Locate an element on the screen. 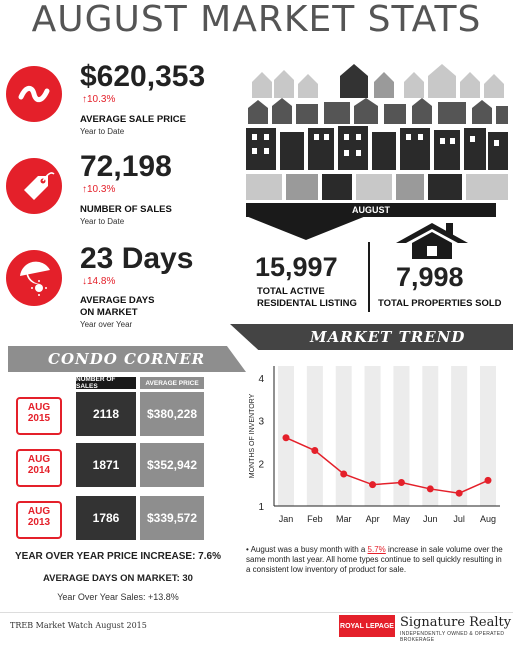 Image resolution: width=513 pixels, height=645 pixels. num-sales-period: Year to Date is located at coordinates (102, 221).